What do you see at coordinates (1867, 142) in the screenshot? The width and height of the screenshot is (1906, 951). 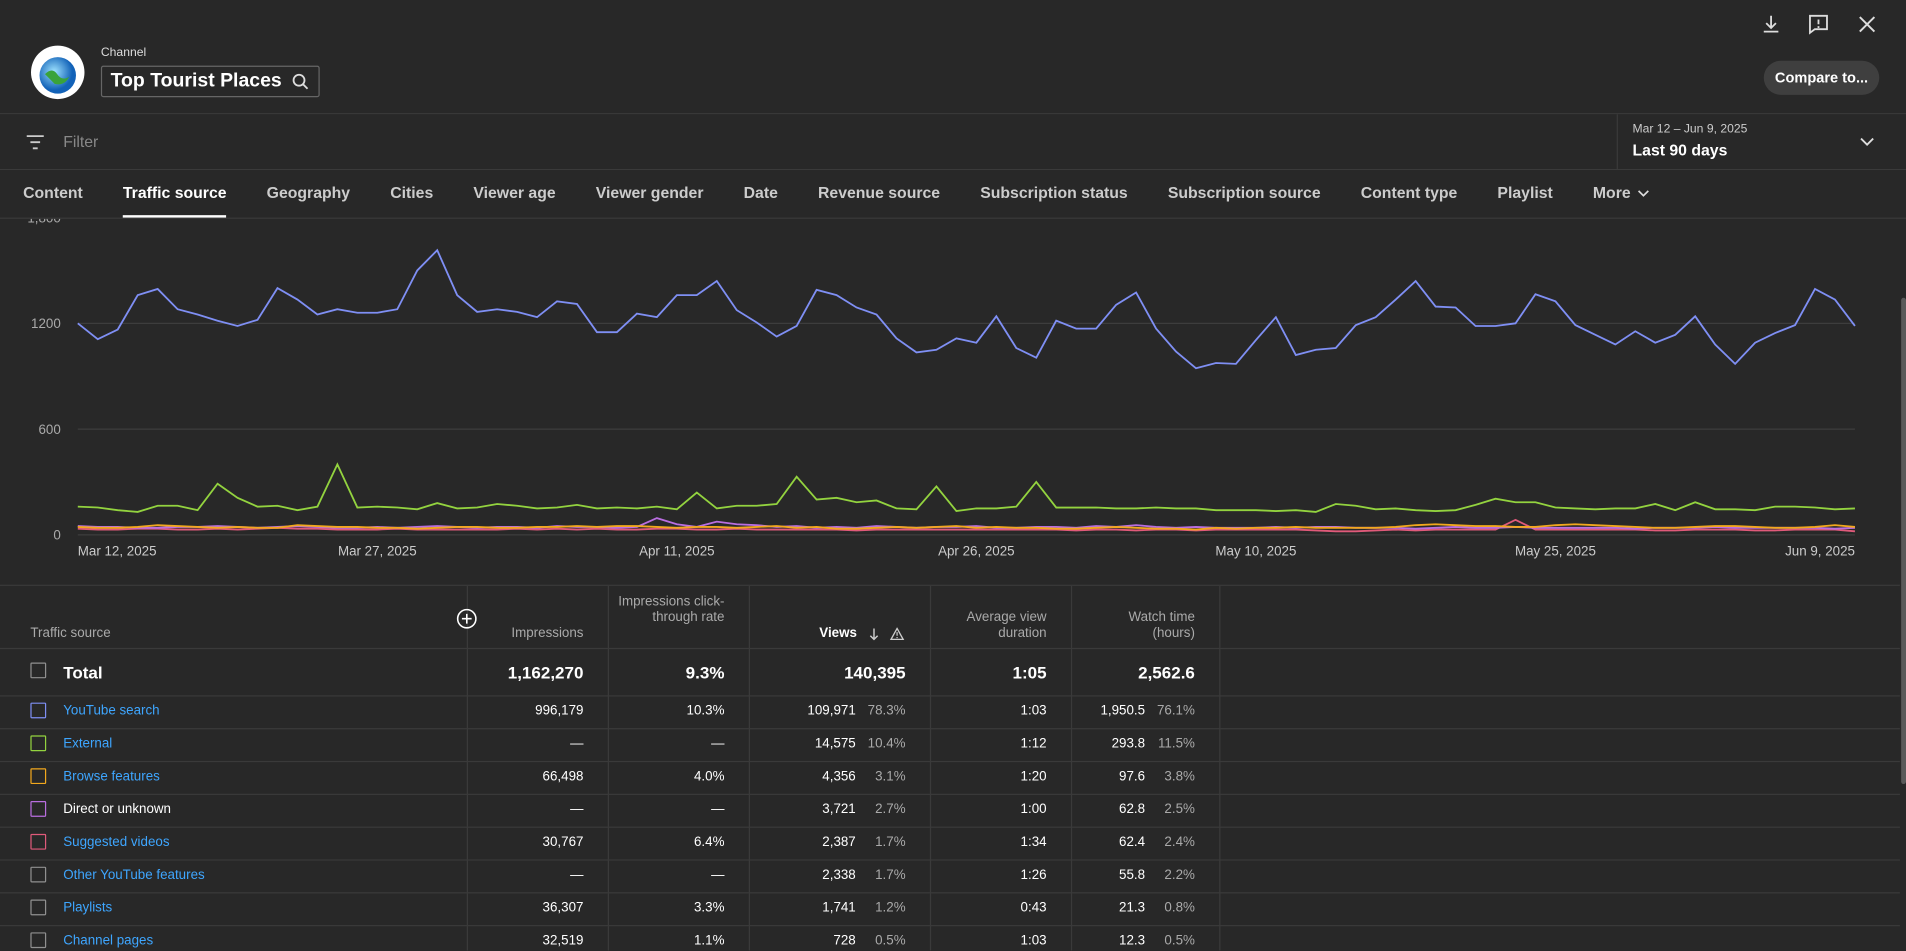 I see `dropdown-icon` at bounding box center [1867, 142].